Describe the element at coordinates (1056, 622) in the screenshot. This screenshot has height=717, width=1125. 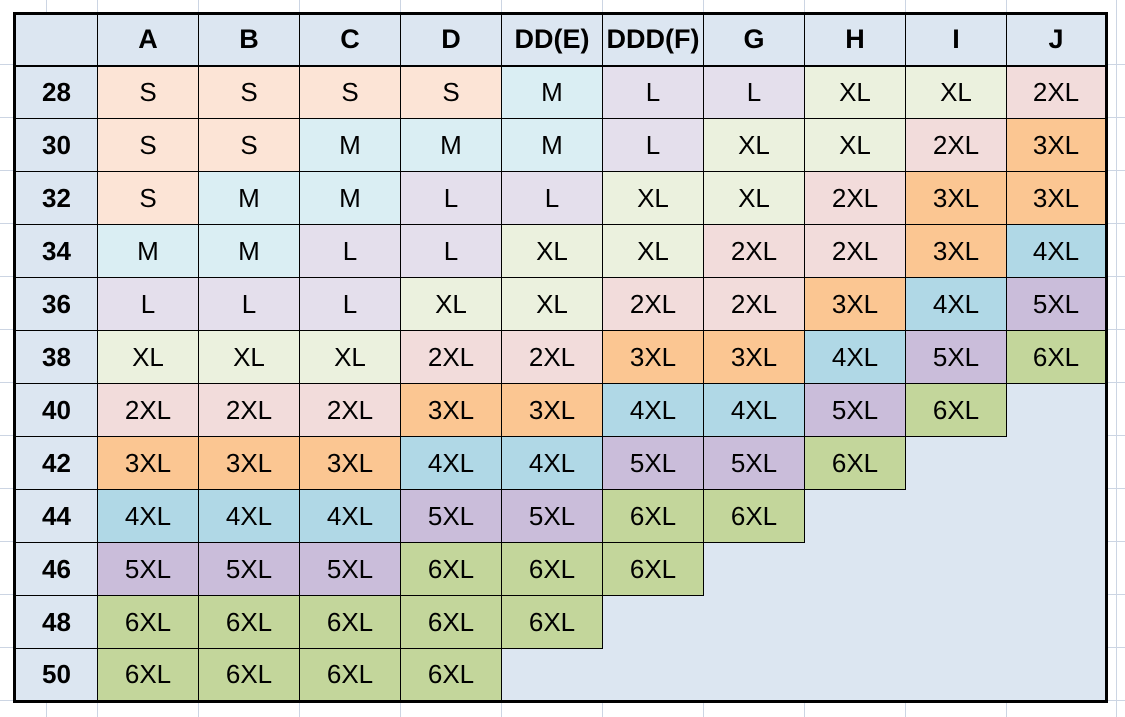
I see `empty-cell-48-J` at that location.